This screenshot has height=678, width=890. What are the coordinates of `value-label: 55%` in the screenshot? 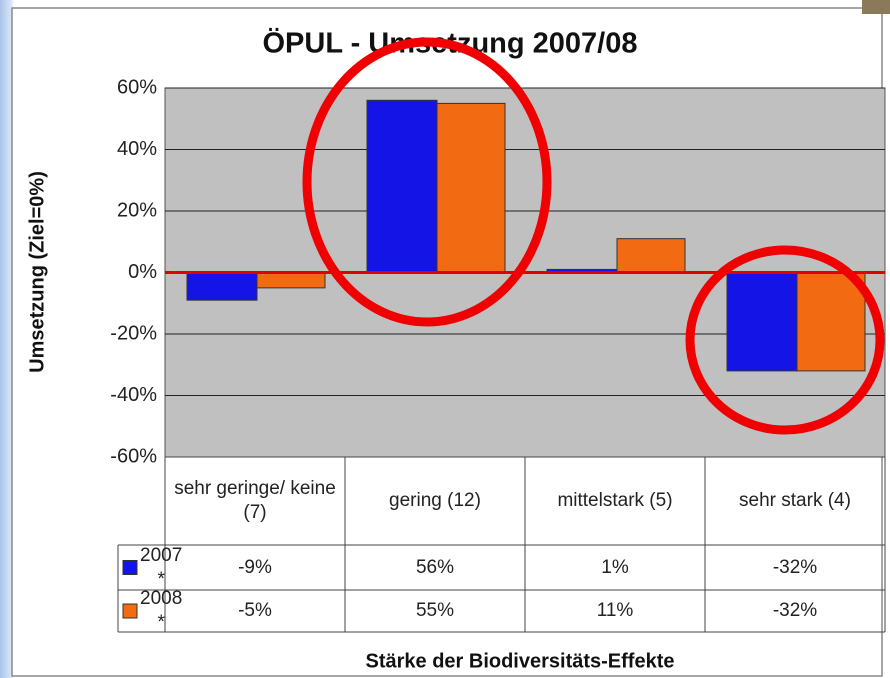 It's located at (435, 611).